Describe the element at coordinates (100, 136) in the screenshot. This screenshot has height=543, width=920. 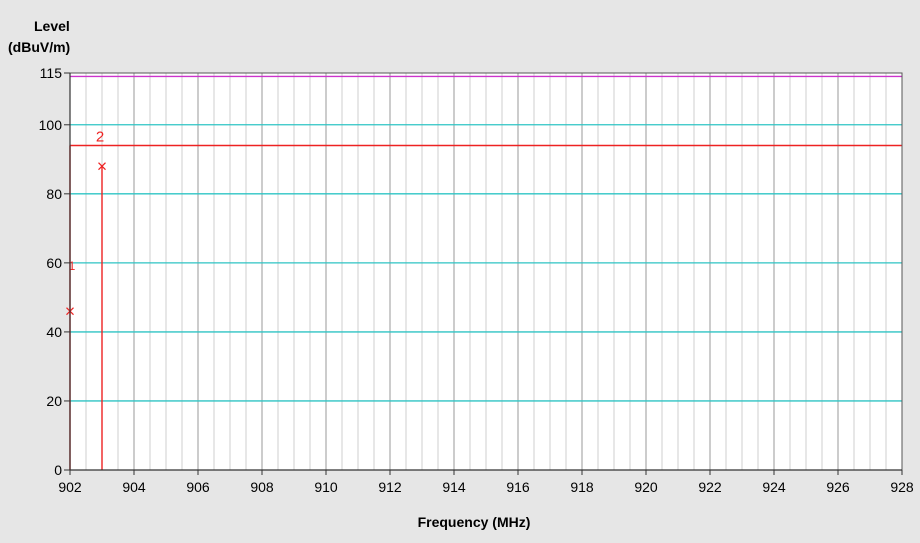
I see `marker-label: 2` at that location.